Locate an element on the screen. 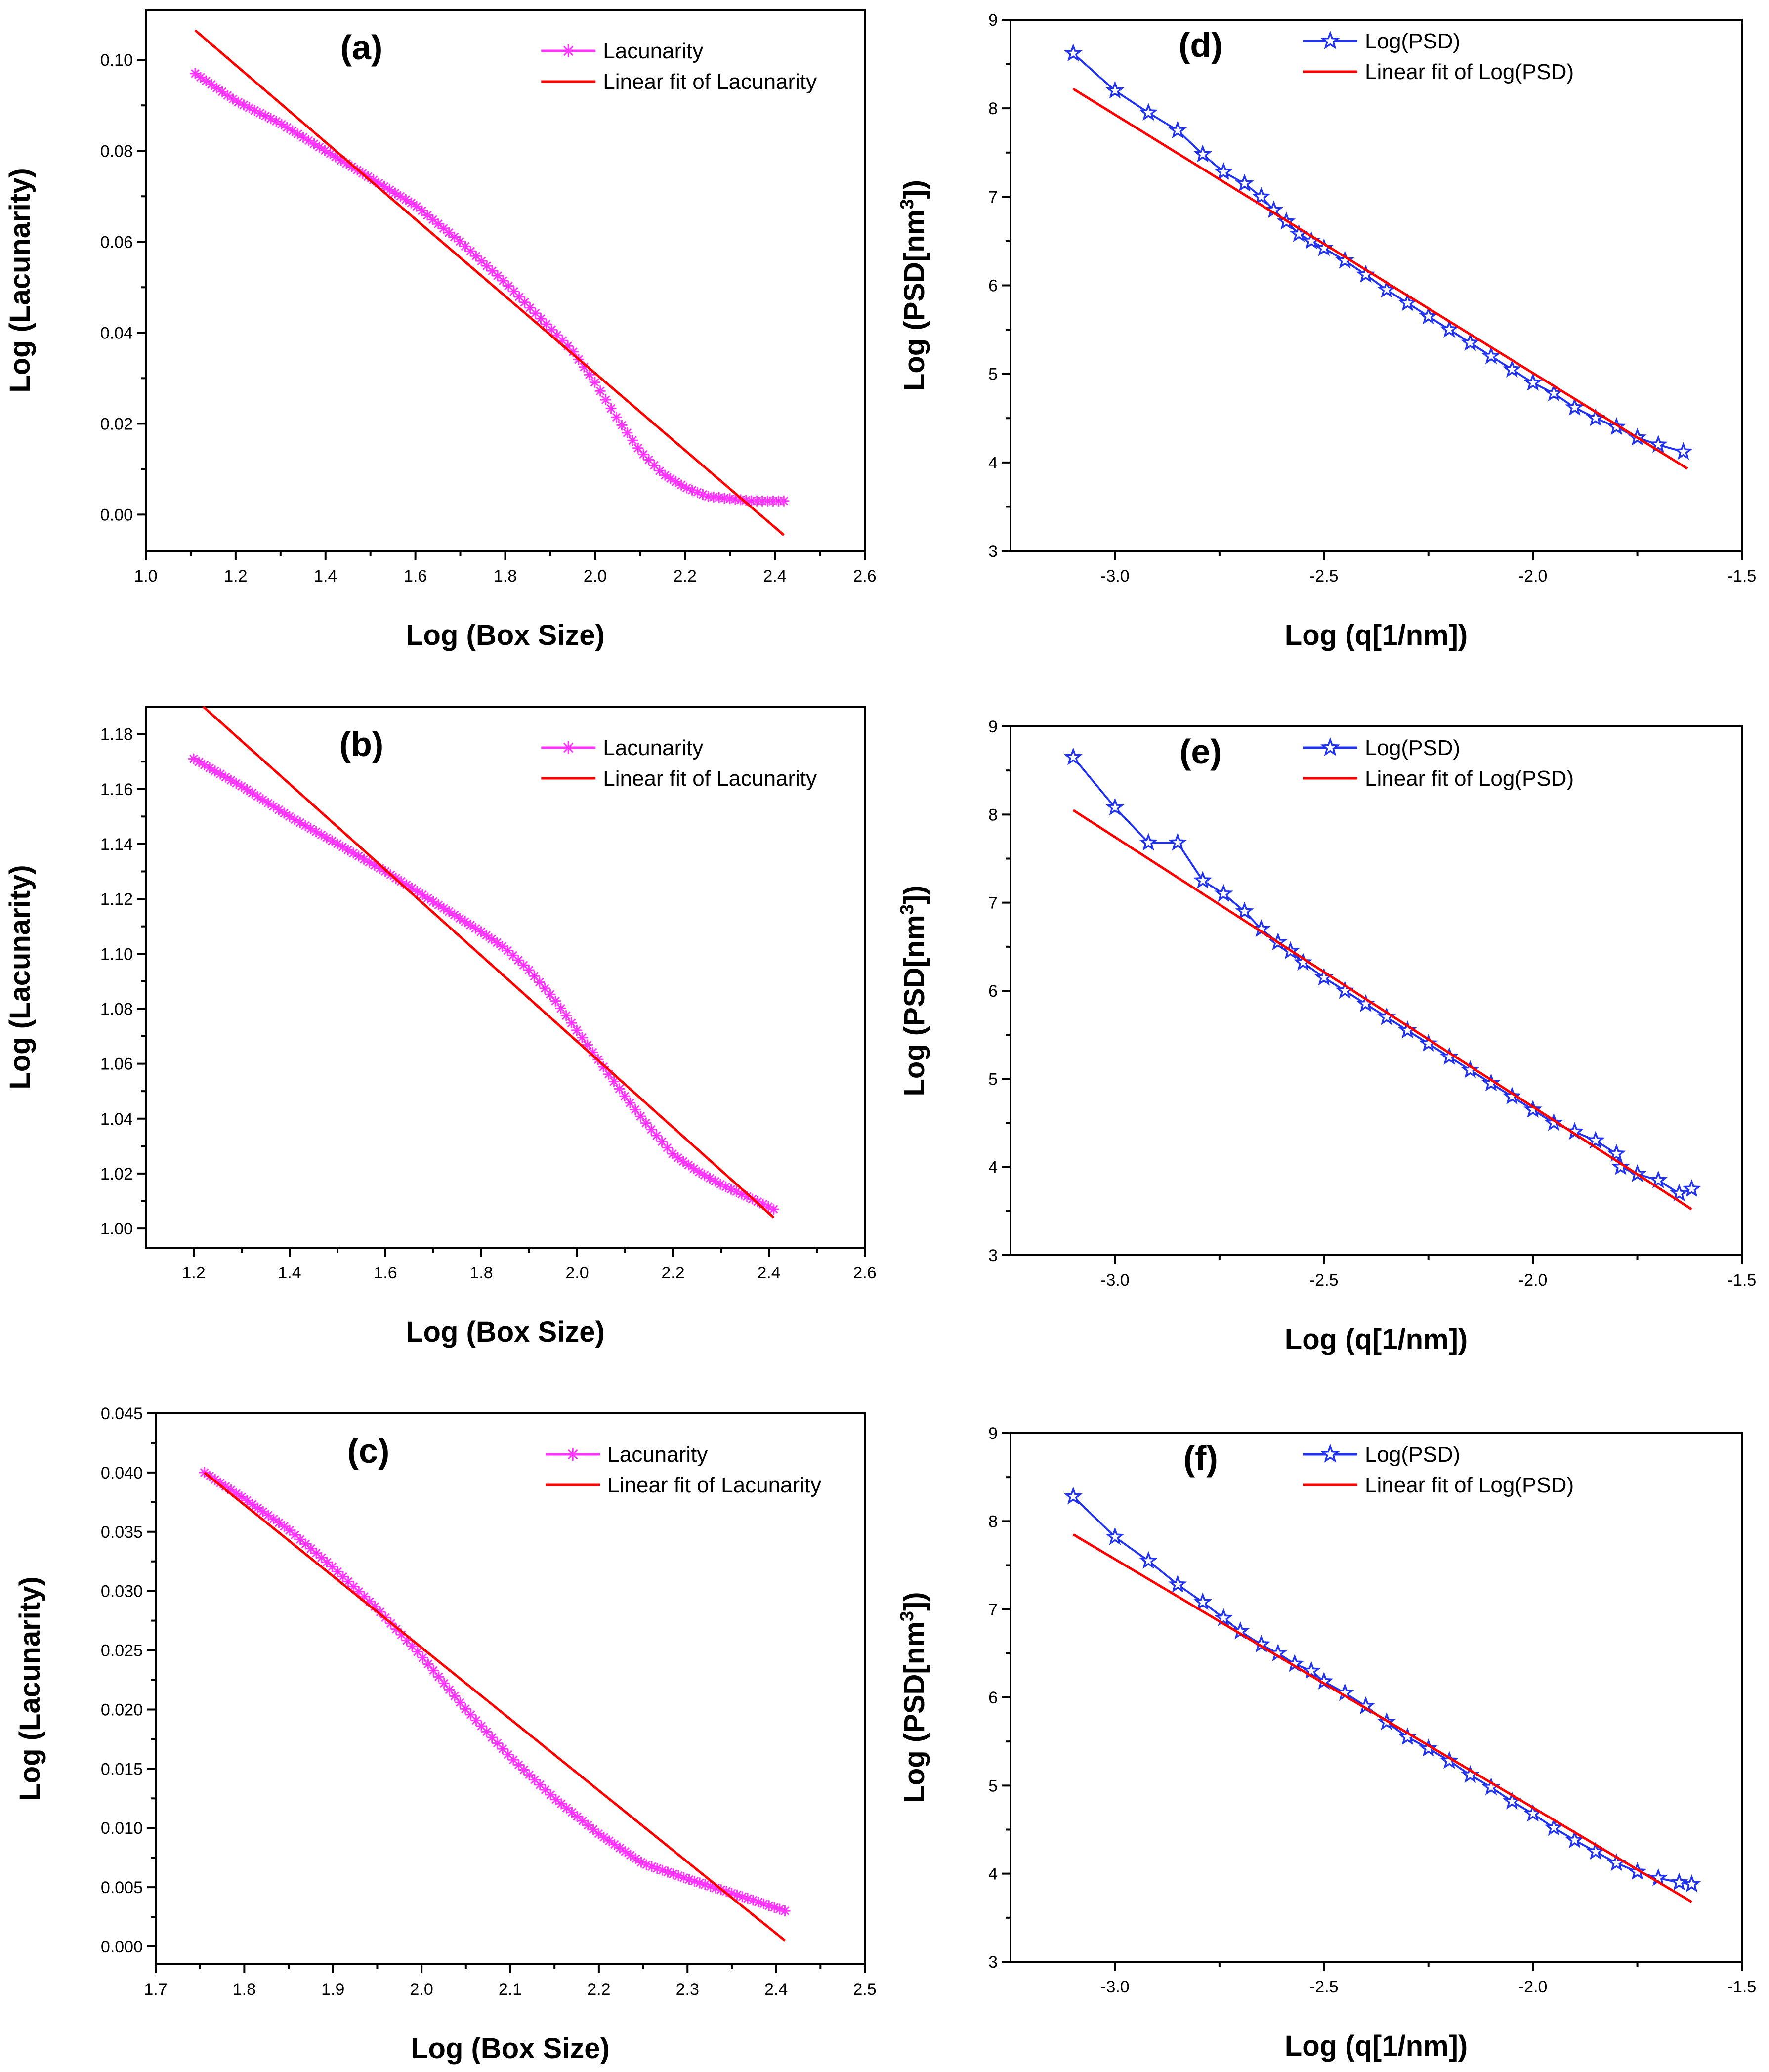  y-tick-label: 0.020 is located at coordinates (122, 1710).